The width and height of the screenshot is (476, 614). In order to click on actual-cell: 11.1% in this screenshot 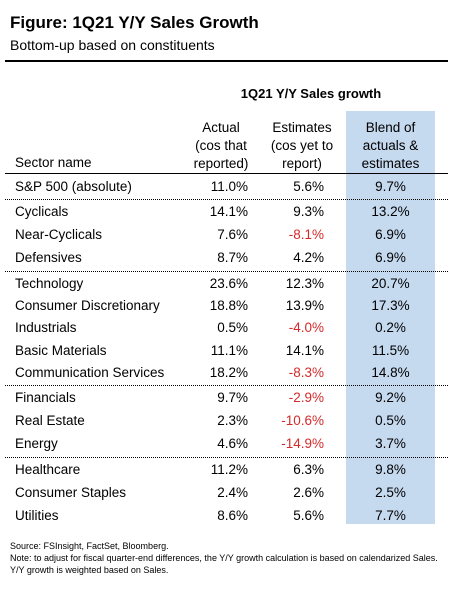, I will do `click(229, 350)`.